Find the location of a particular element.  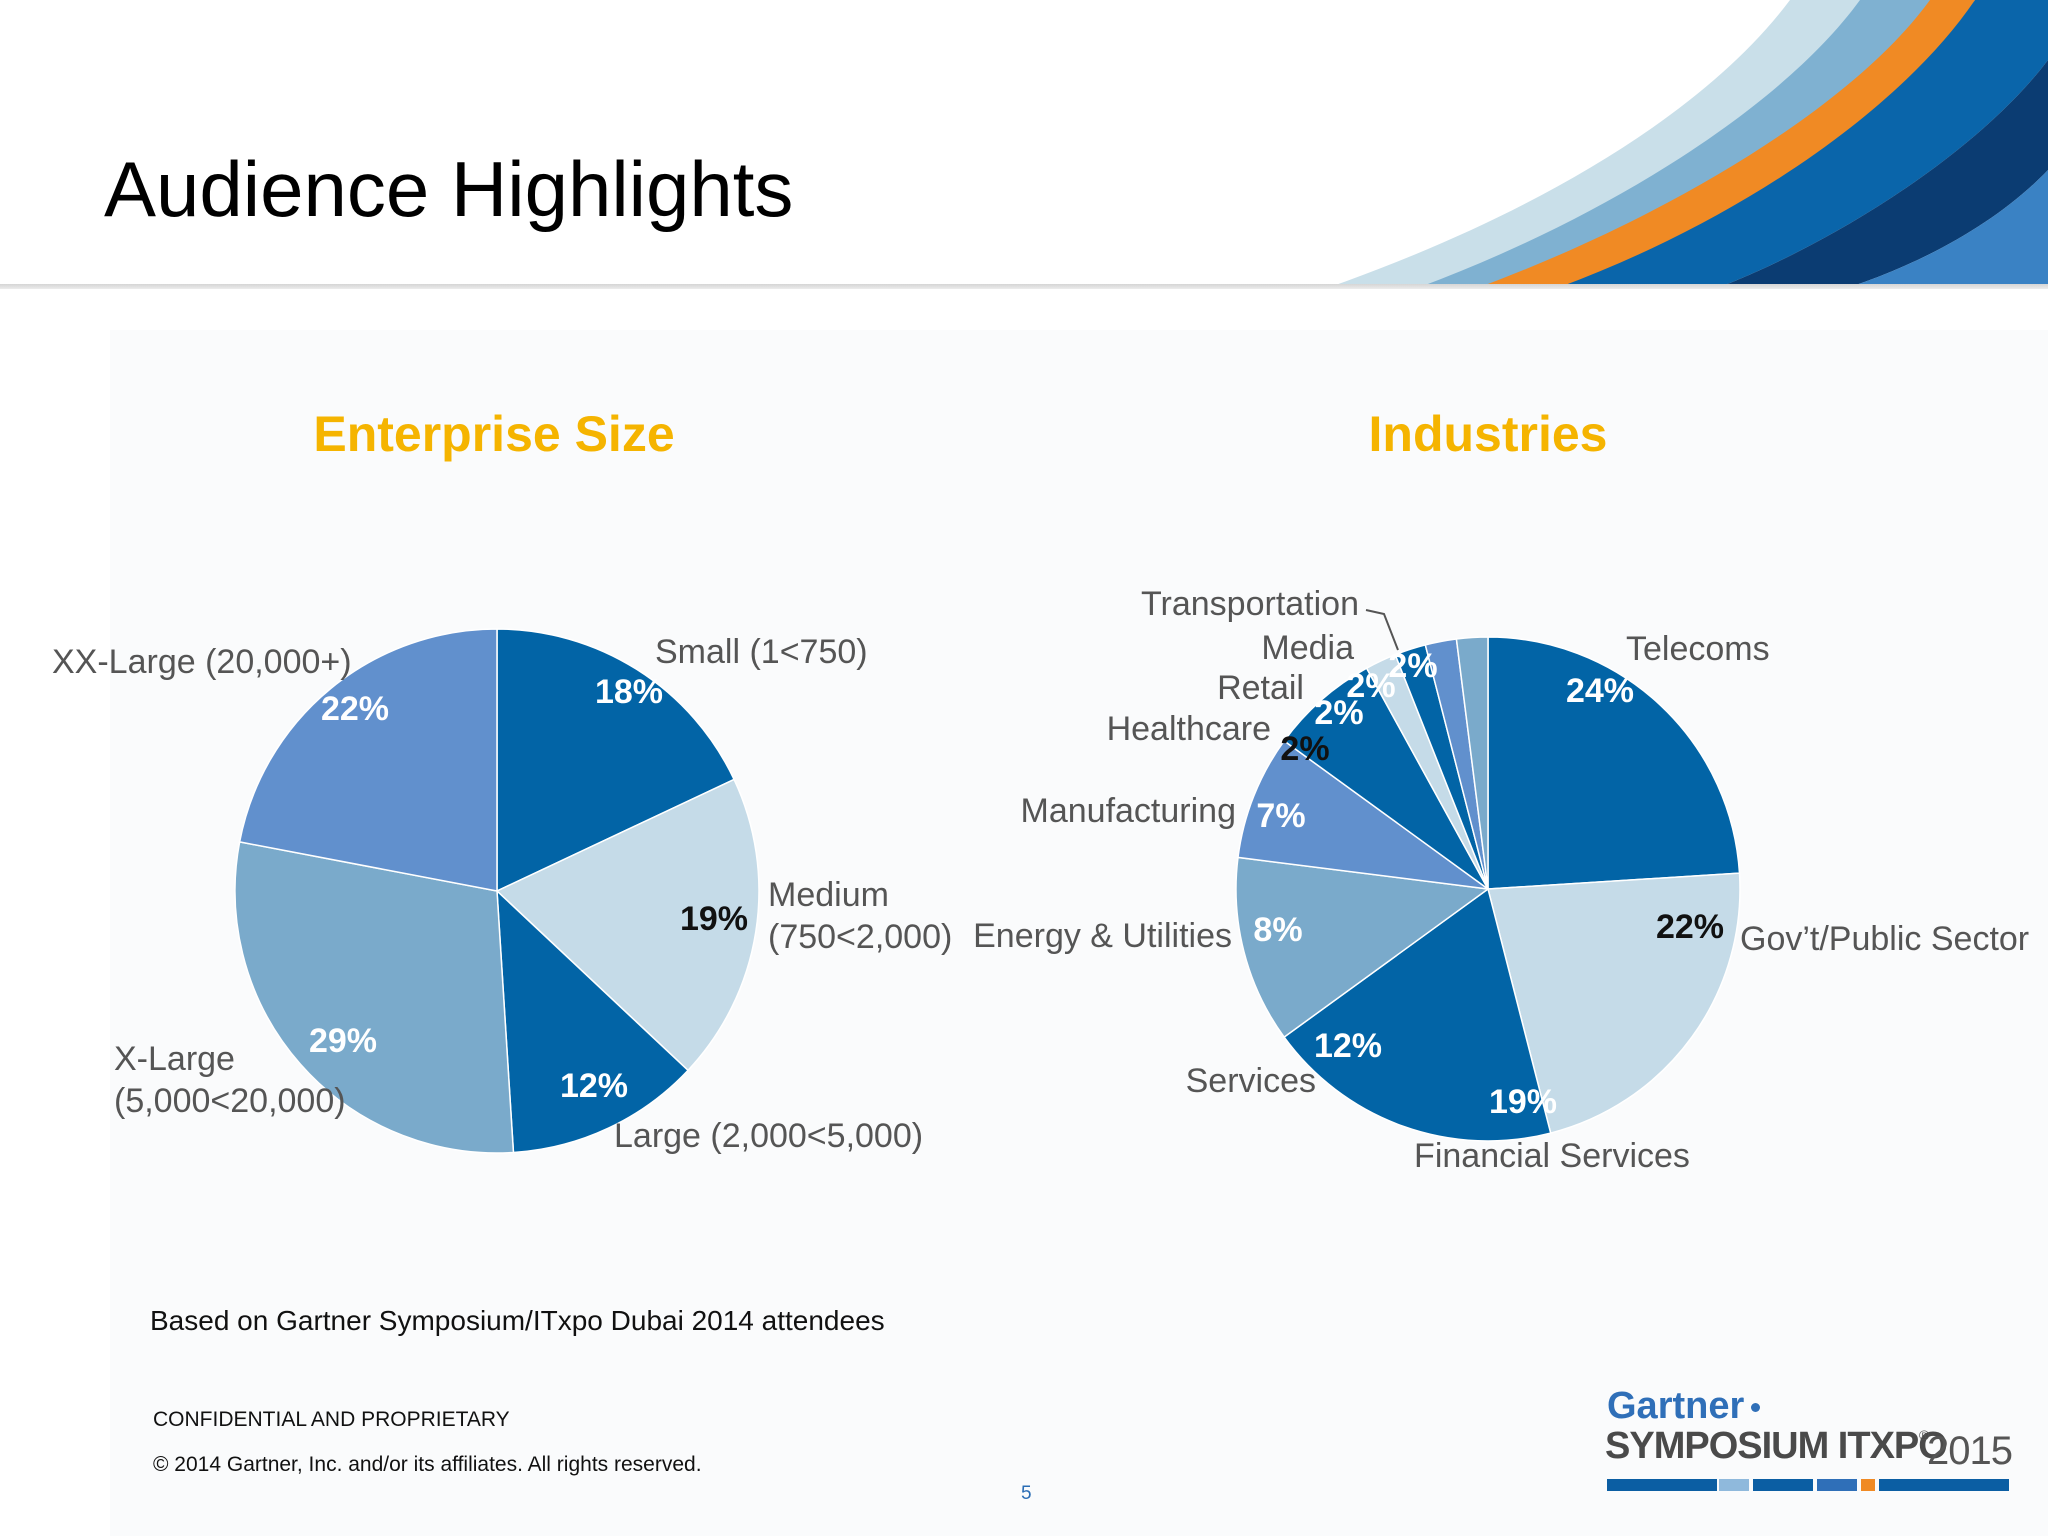

pie-value-label-0-0: 18% is located at coordinates (629, 692).